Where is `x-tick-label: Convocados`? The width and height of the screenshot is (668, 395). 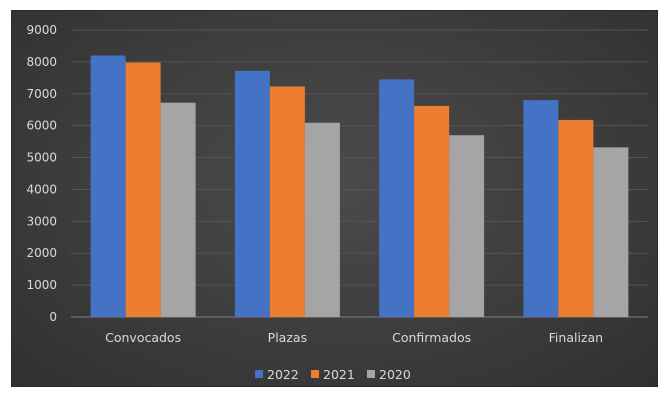
x-tick-label: Convocados is located at coordinates (143, 337).